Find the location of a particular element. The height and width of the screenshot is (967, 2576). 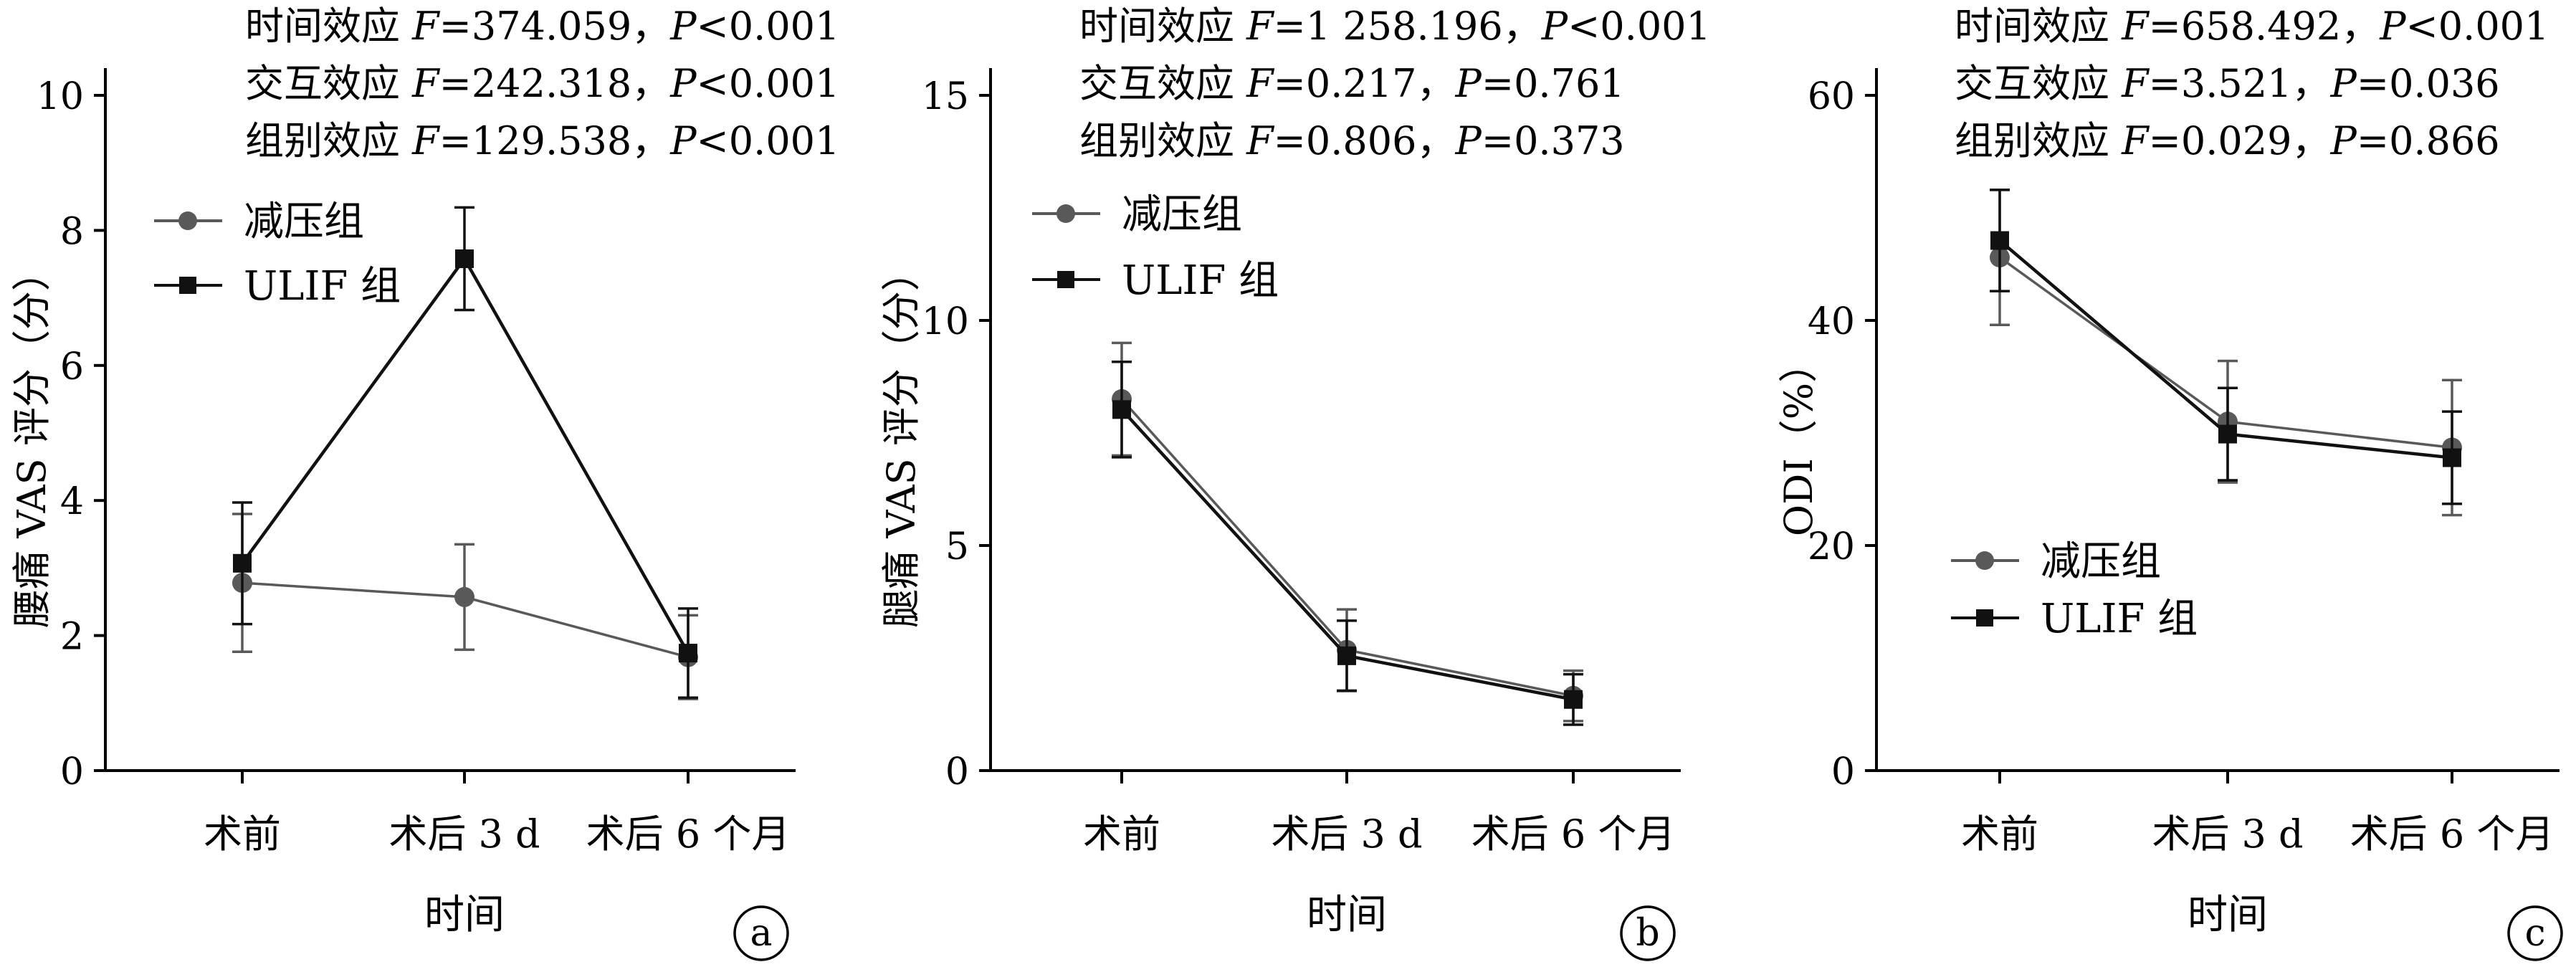

legend-label: 减压组 is located at coordinates (1182, 214).